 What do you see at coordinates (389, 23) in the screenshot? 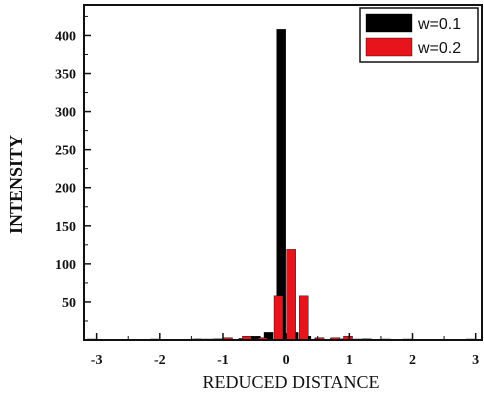
I see `legend-swatch-w=0.1` at bounding box center [389, 23].